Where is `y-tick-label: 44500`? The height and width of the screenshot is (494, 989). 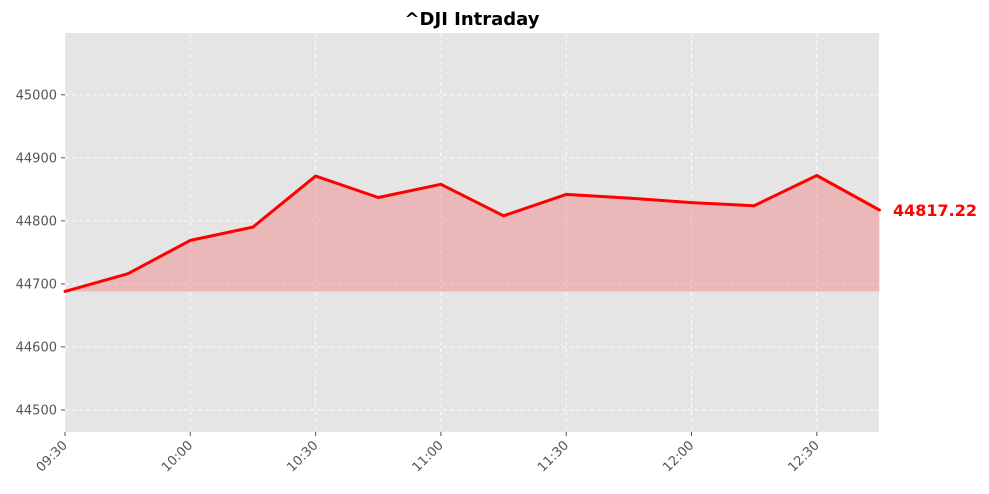 y-tick-label: 44500 is located at coordinates (36, 410).